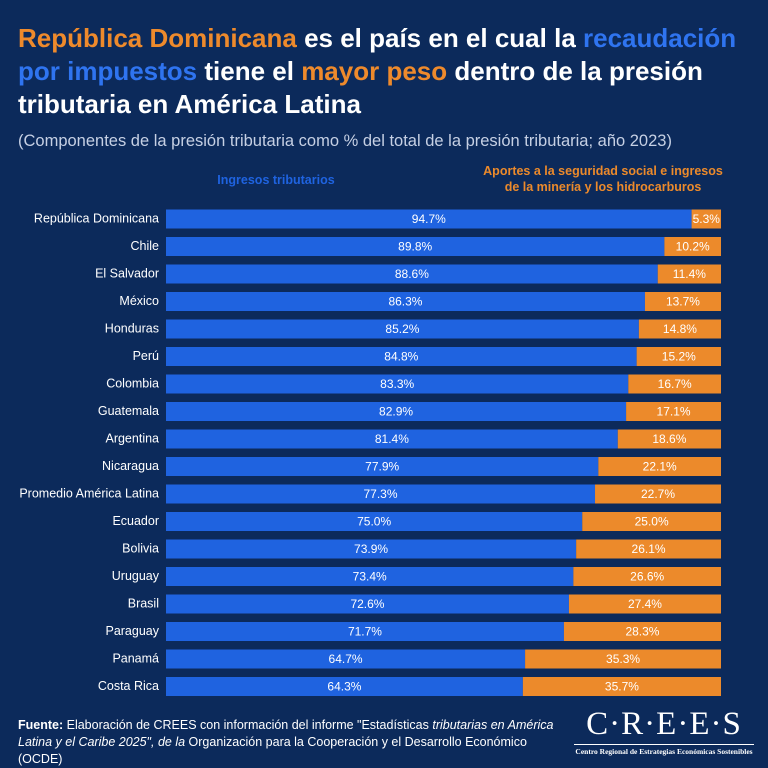  I want to click on value-label: 89.8%, so click(415, 247).